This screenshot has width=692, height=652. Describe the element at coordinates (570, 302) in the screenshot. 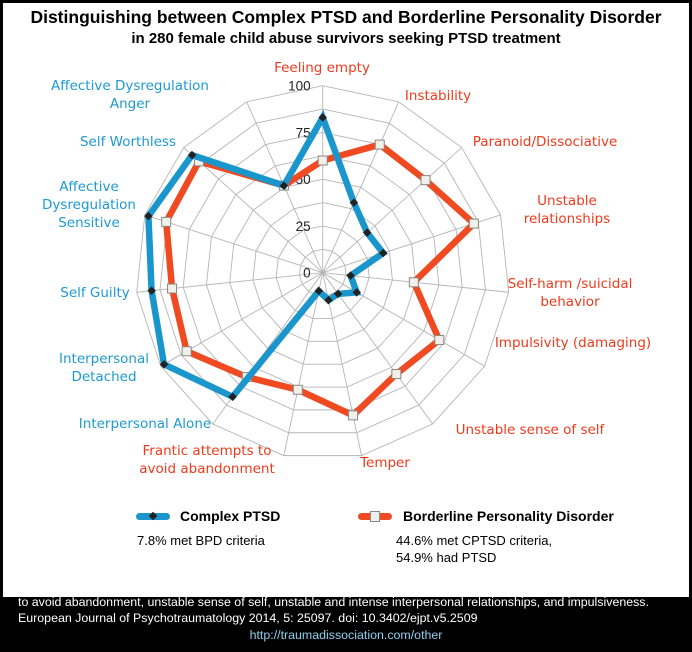

I see `axis-label: behavior` at that location.